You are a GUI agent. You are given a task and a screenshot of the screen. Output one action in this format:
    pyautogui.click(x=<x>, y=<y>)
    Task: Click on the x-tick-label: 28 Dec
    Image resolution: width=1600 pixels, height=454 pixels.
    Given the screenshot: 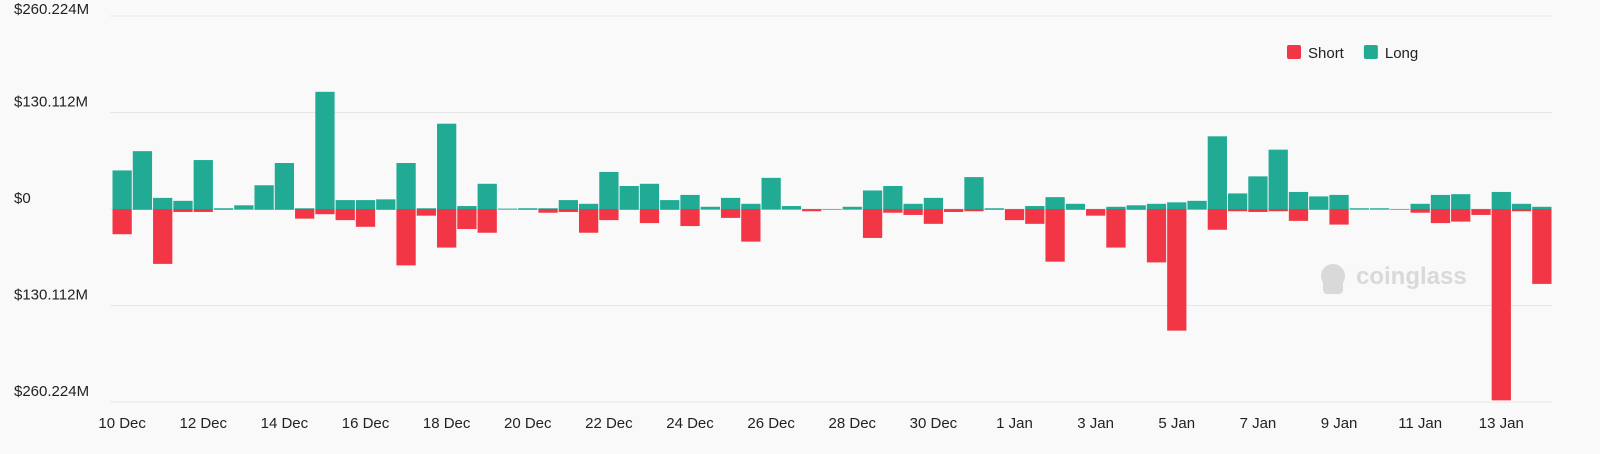 What is the action you would take?
    pyautogui.click(x=853, y=423)
    